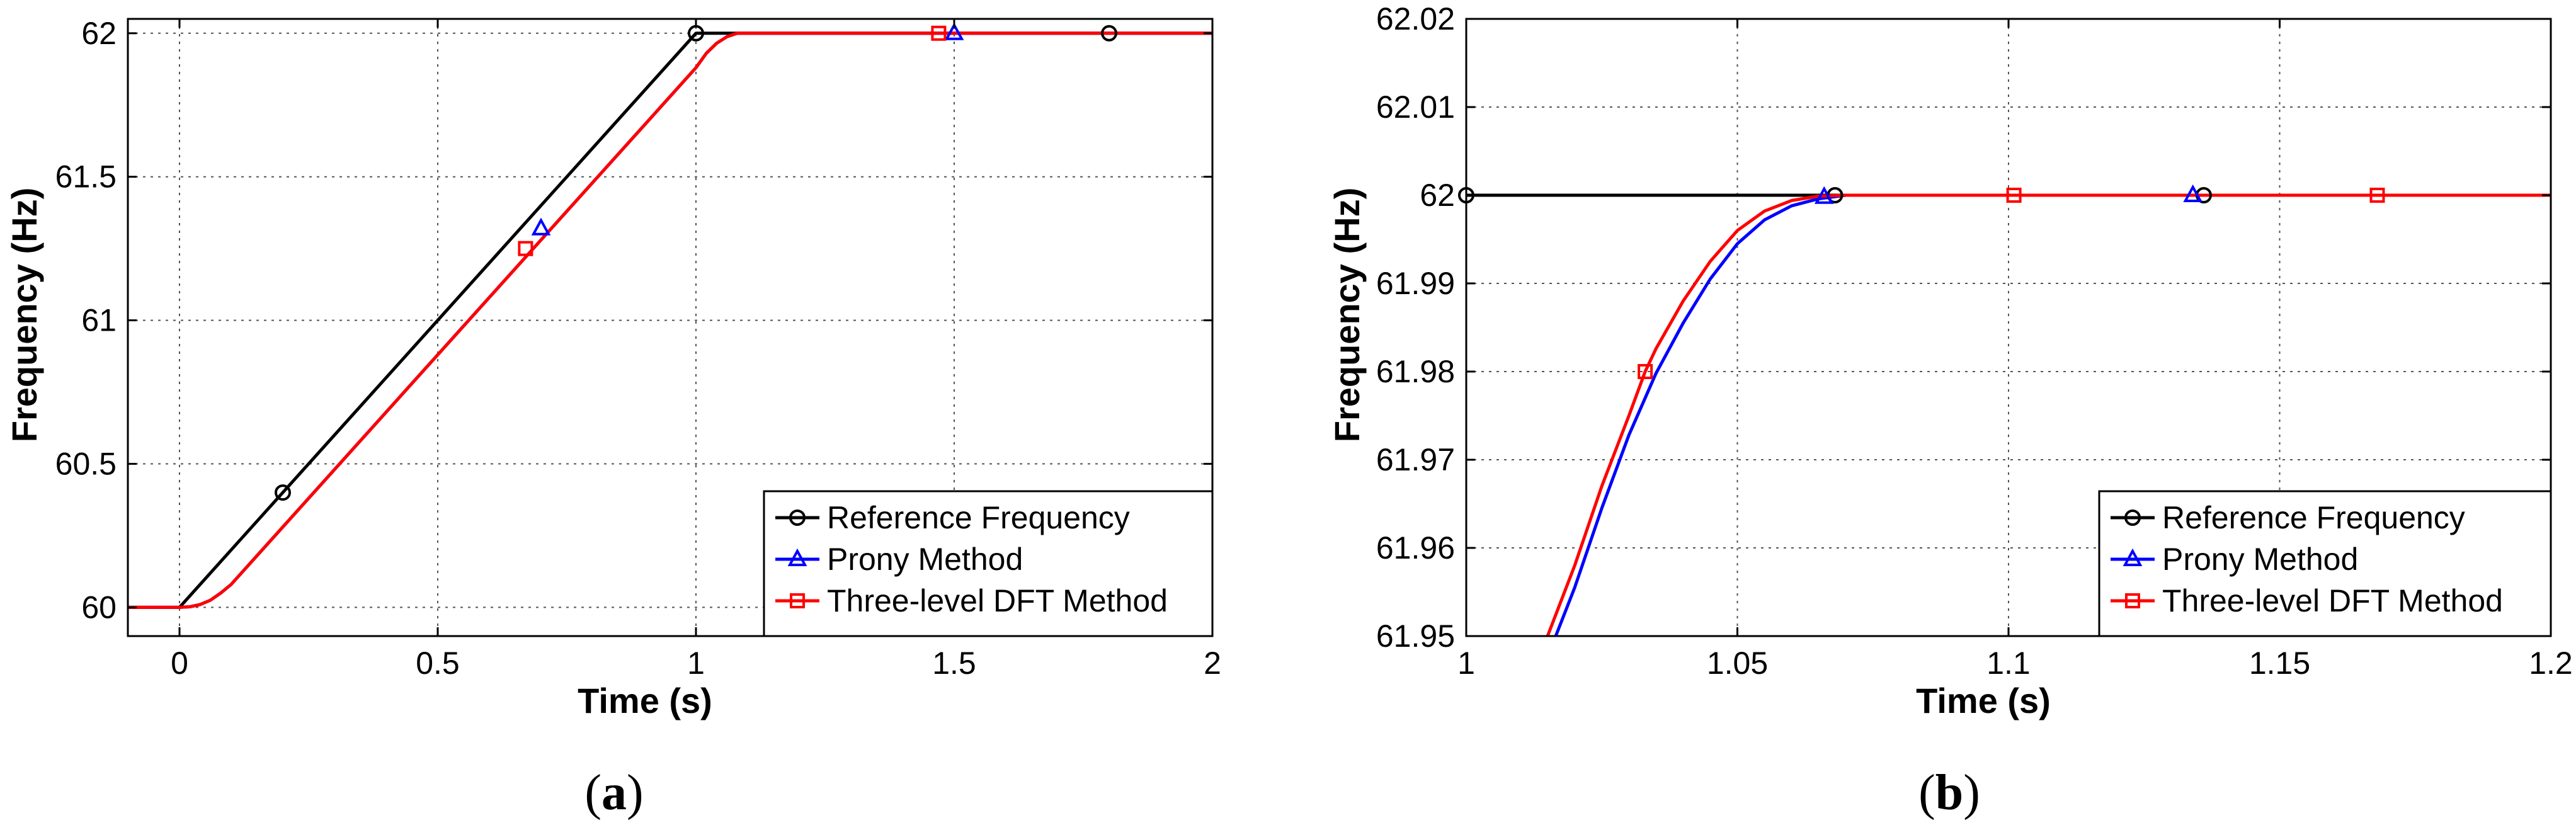 This screenshot has width=2576, height=825. What do you see at coordinates (86, 177) in the screenshot?
I see `y-tick-label: 61.5` at bounding box center [86, 177].